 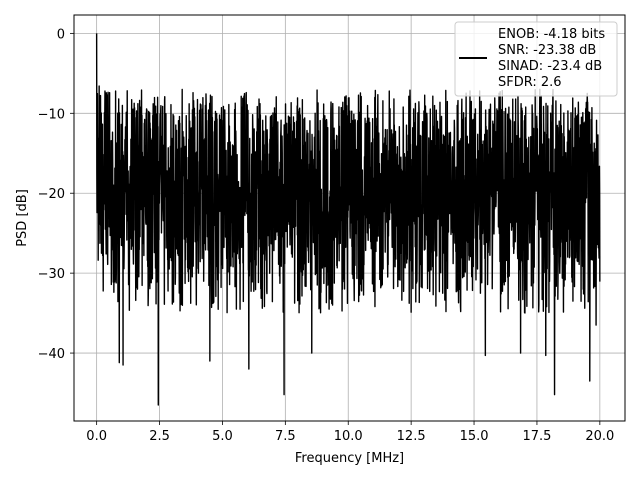 What do you see at coordinates (599, 436) in the screenshot?
I see `x-tick-label: 20.0` at bounding box center [599, 436].